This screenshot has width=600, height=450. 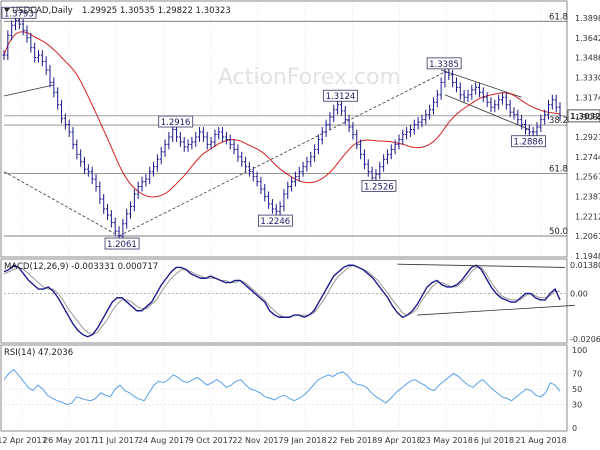 What do you see at coordinates (447, 440) in the screenshot?
I see `x-tick-label: 23 May 2018` at bounding box center [447, 440].